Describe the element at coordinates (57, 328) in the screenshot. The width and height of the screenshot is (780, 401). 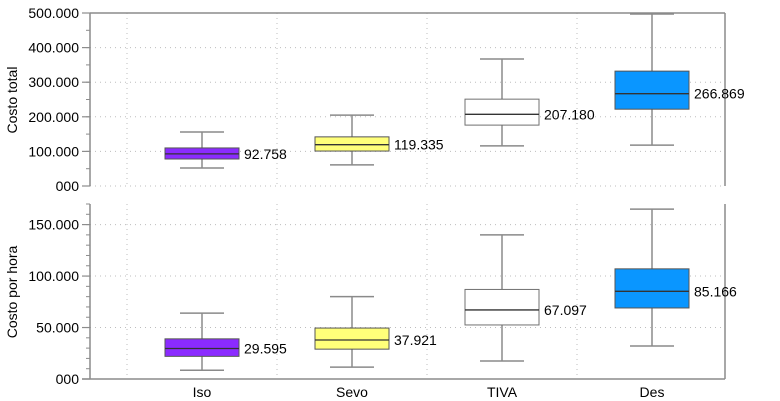
I see `y-tick-label: 50.000` at that location.